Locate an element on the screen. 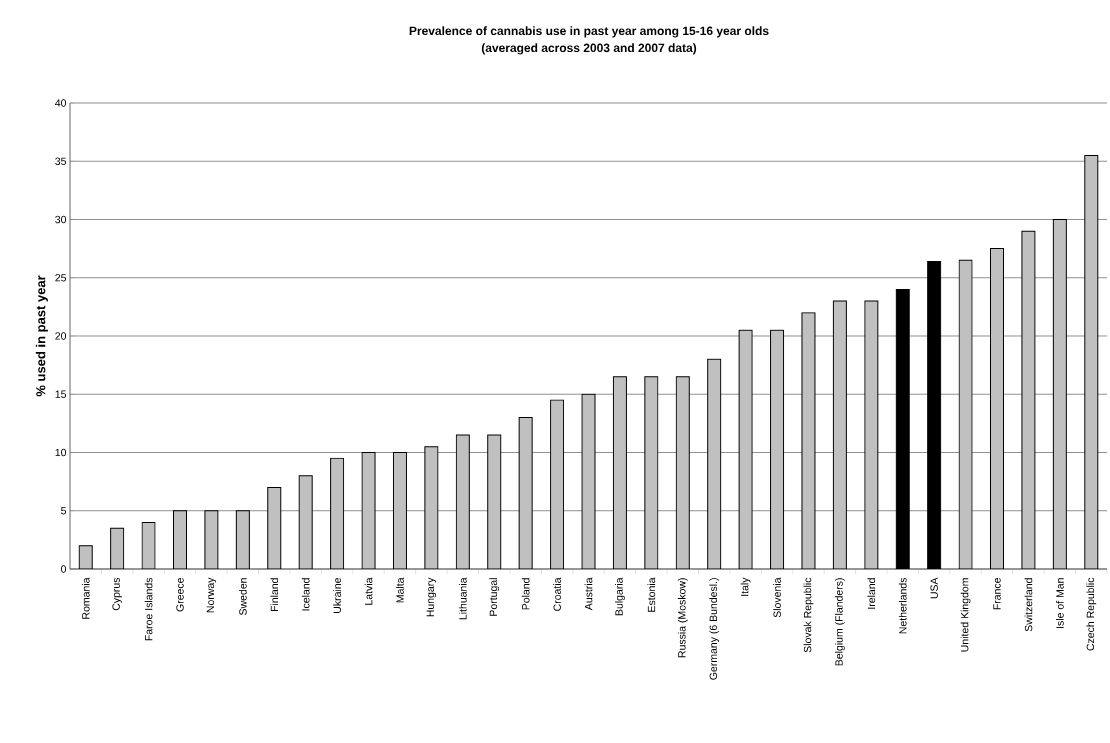 The image size is (1110, 743). x-tick-label: Sweden is located at coordinates (242, 596).